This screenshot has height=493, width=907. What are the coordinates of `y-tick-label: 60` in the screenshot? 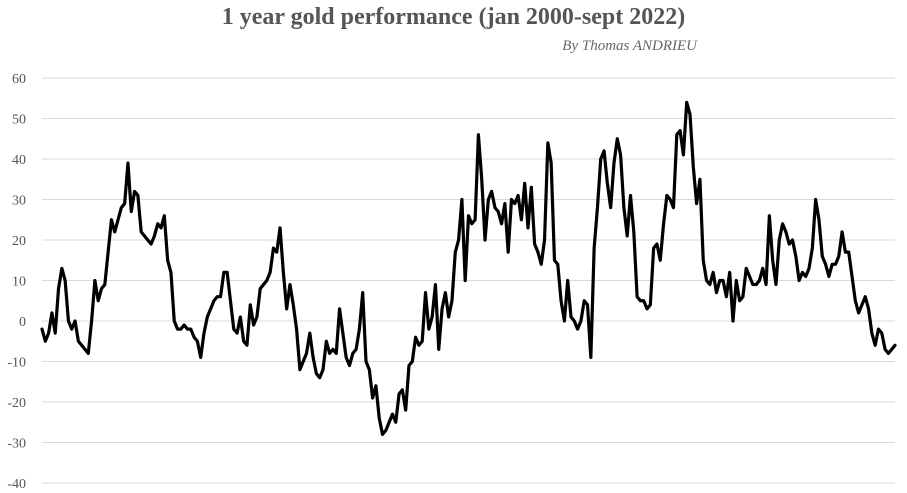 It's located at (19, 79).